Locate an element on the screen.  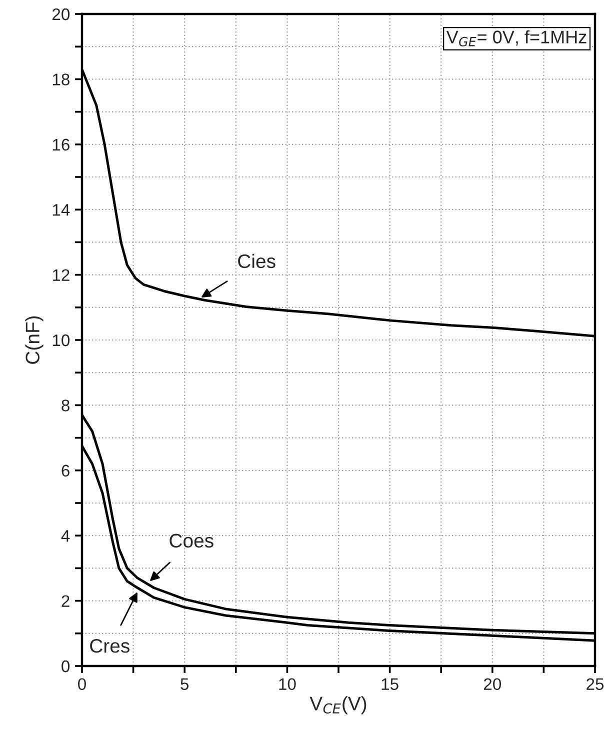
y-tick-label: 16 is located at coordinates (61, 144).